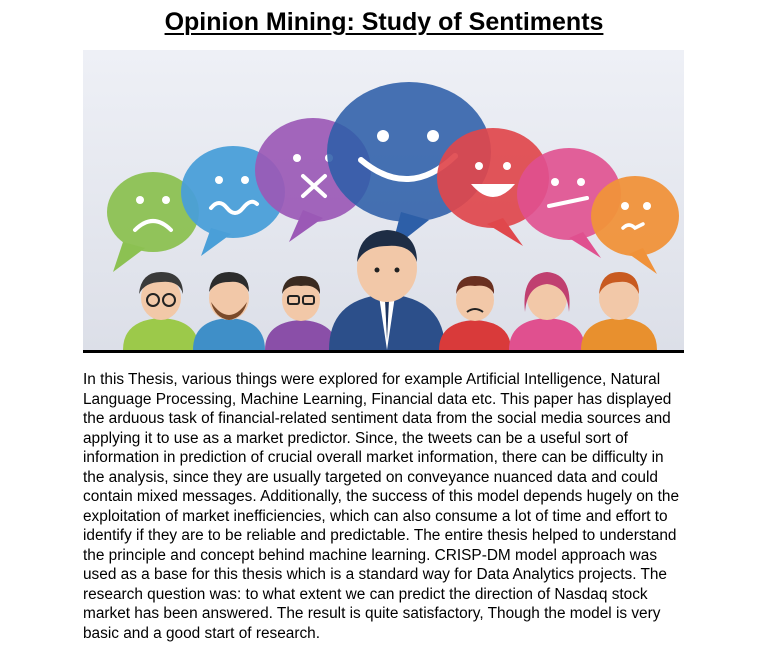 Image resolution: width=768 pixels, height=658 pixels. Describe the element at coordinates (383, 351) in the screenshot. I see `section-divider` at that location.